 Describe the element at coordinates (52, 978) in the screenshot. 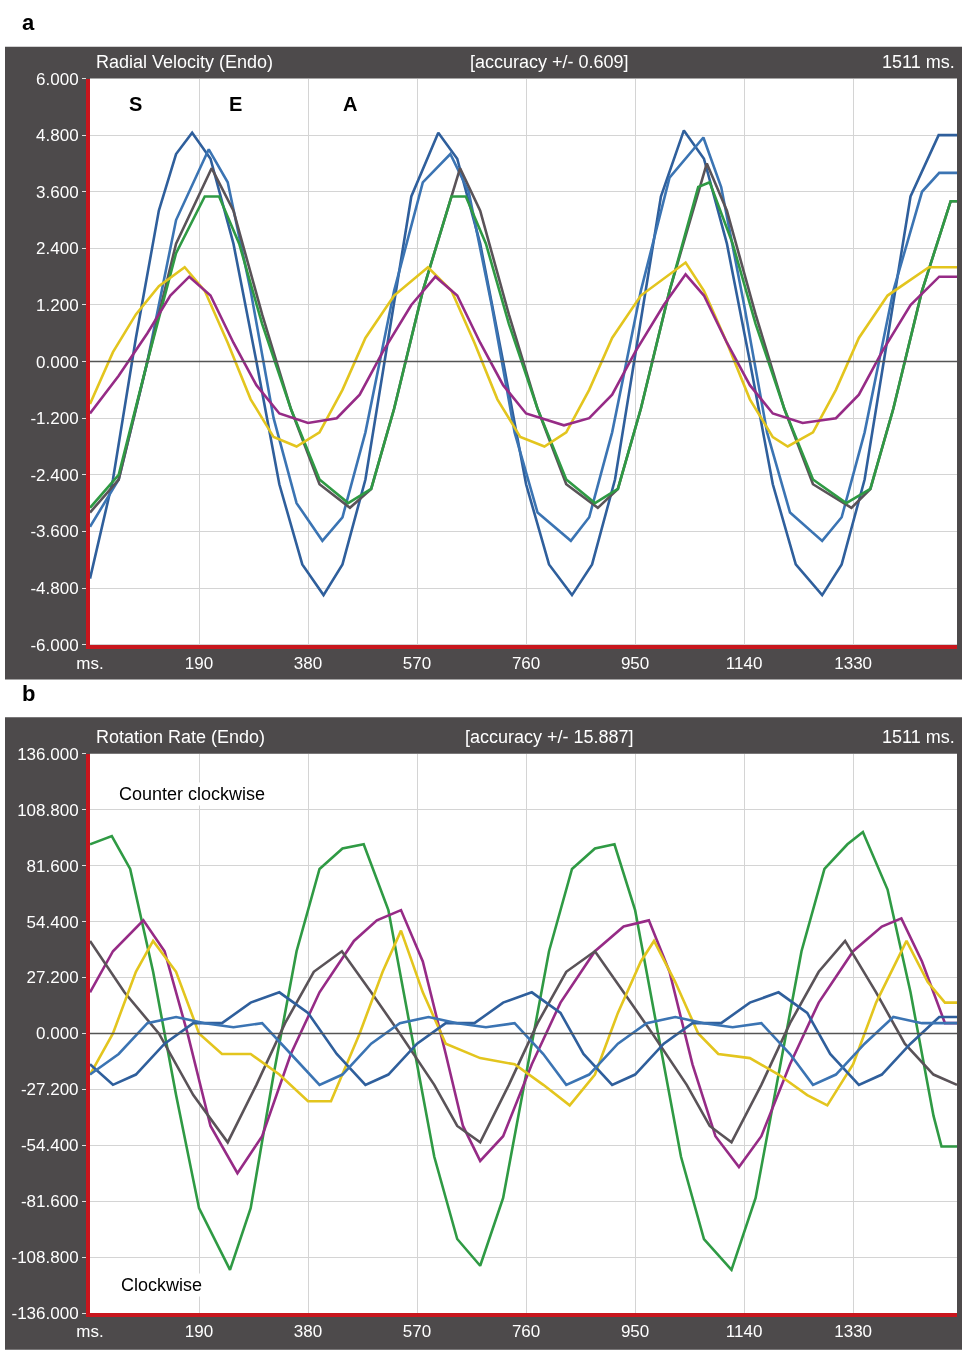

I see `y-tick-label: 27.200` at that location.